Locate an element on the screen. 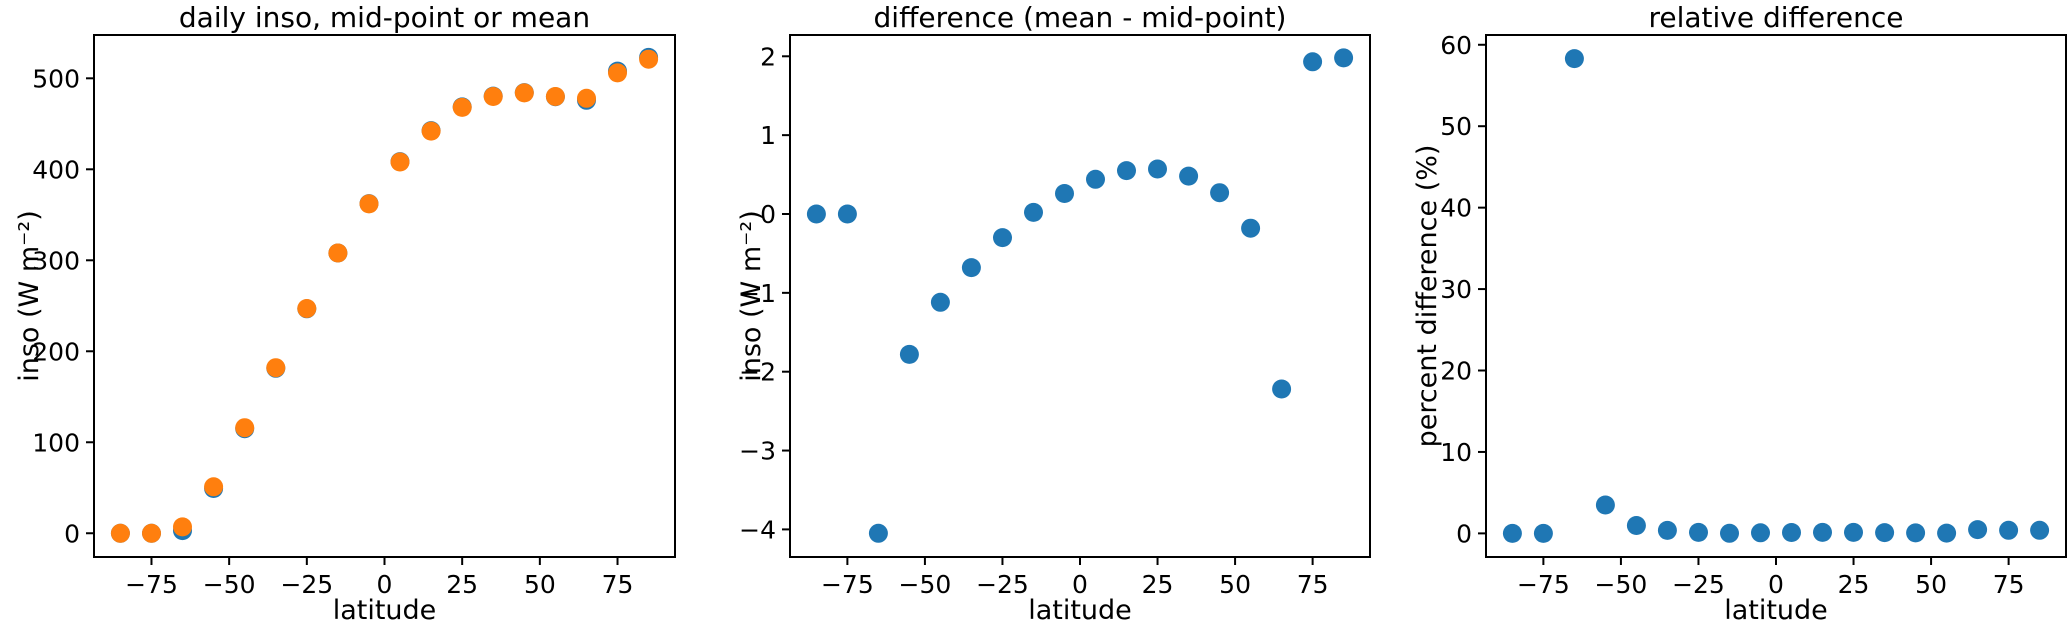  y-tick-label: −4 is located at coordinates (757, 529).